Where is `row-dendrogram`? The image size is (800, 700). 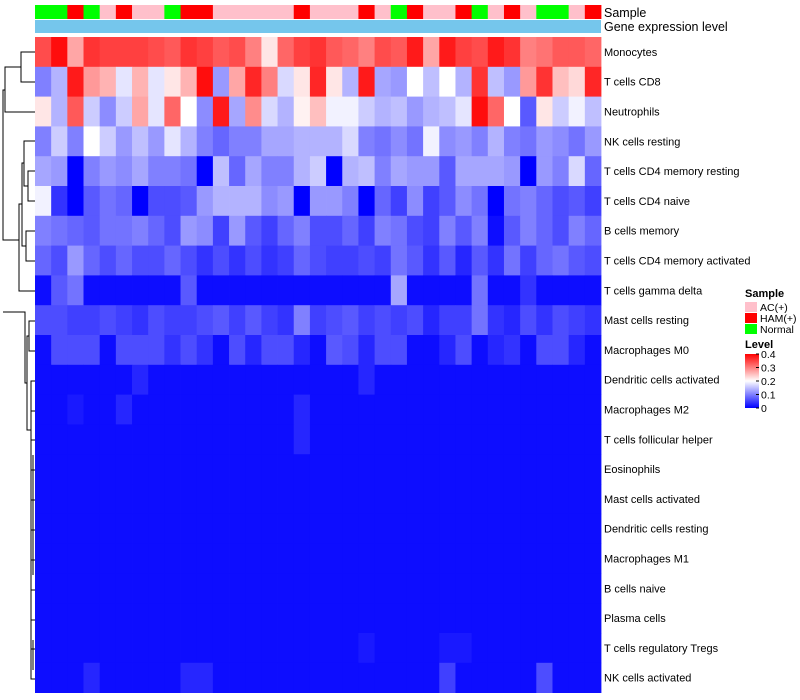
row-dendrogram is located at coordinates (18, 365).